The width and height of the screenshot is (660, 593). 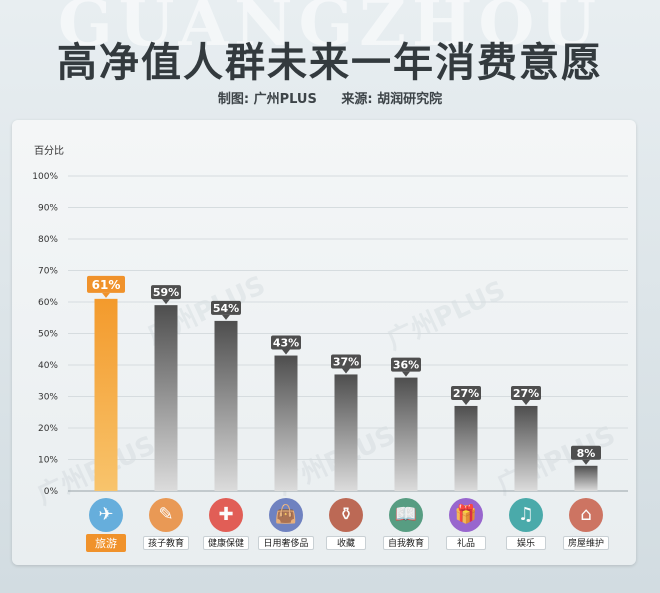 What do you see at coordinates (330, 30) in the screenshot?
I see `background-watermark: GUANGZHOU` at bounding box center [330, 30].